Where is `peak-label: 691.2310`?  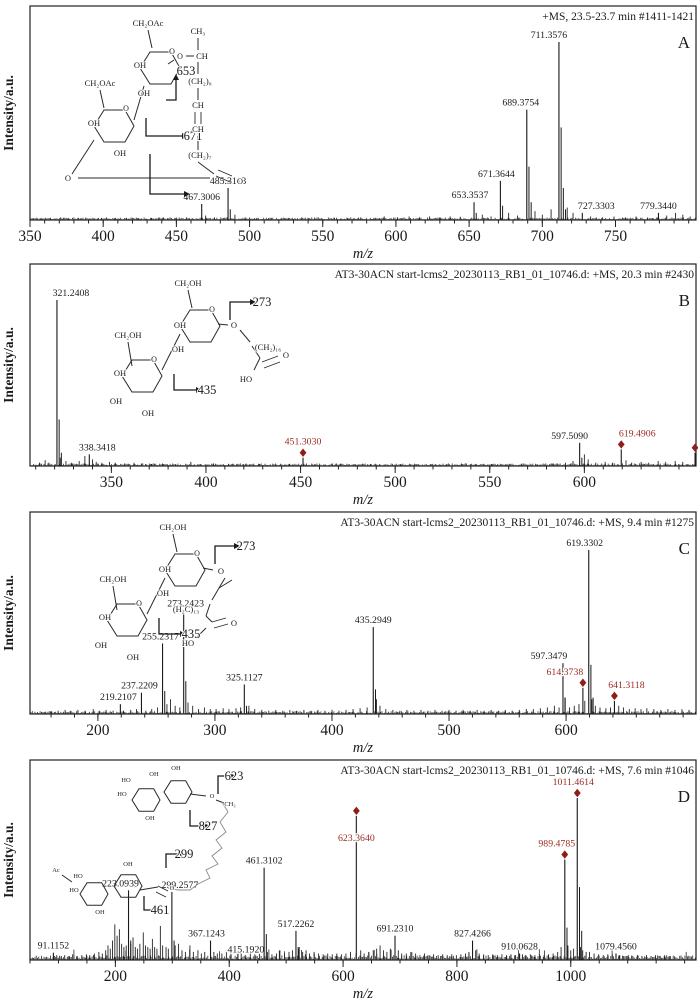 peak-label: 691.2310 is located at coordinates (395, 929).